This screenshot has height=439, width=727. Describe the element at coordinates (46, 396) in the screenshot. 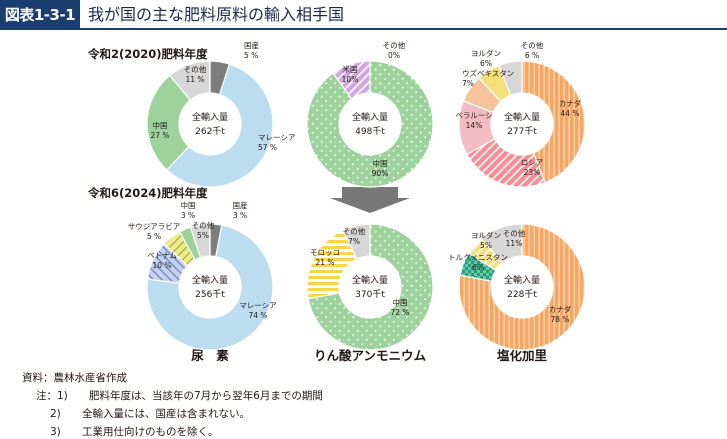

I see `note-prefix: 注：` at that location.